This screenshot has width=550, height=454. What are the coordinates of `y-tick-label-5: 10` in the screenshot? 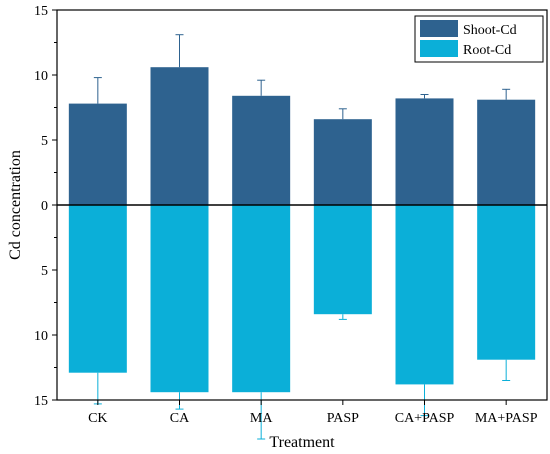 It's located at (41, 336).